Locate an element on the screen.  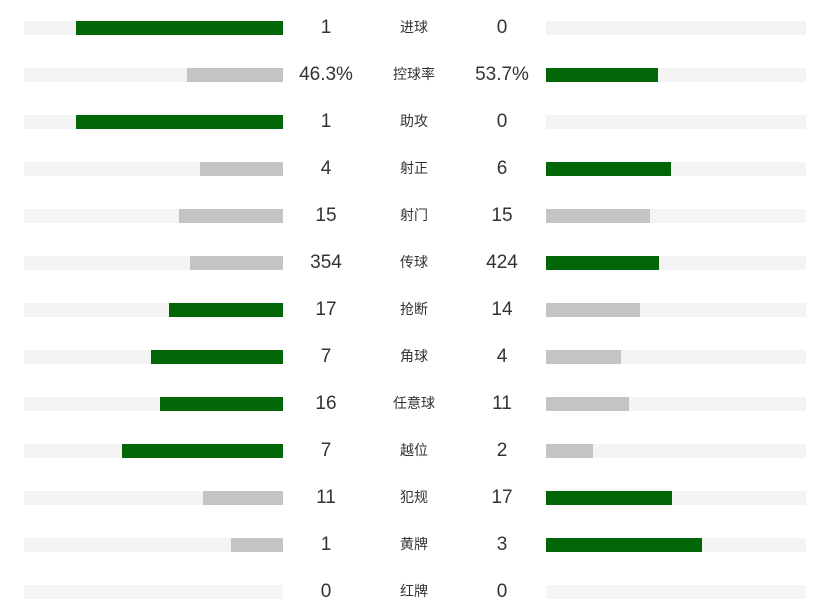
stat-row: 11 犯规 17 is located at coordinates (406, 497).